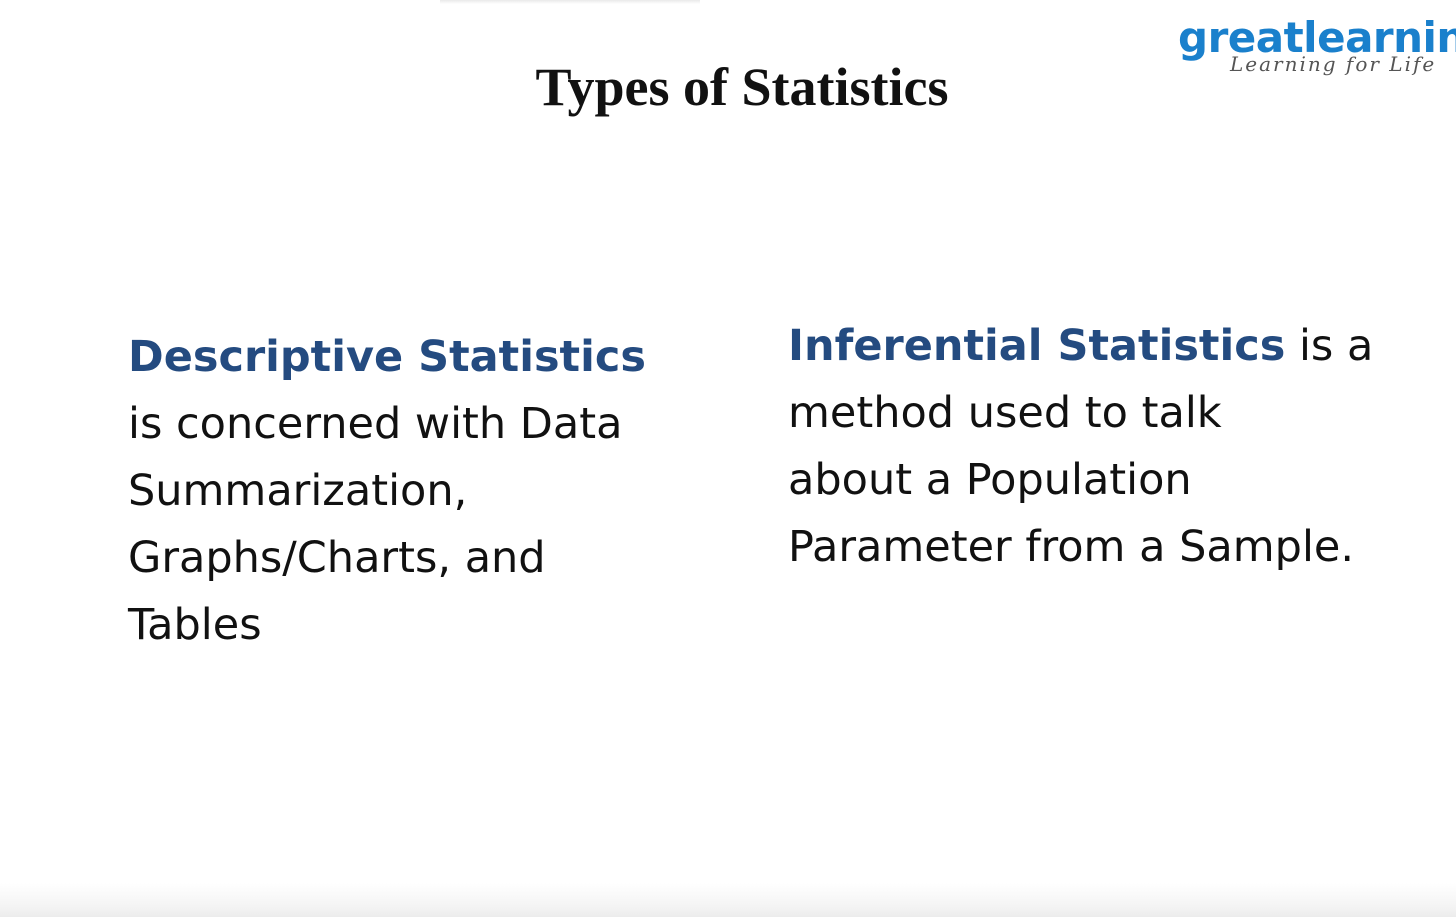  What do you see at coordinates (195, 625) in the screenshot?
I see `descriptive-line-4: Tables` at bounding box center [195, 625].